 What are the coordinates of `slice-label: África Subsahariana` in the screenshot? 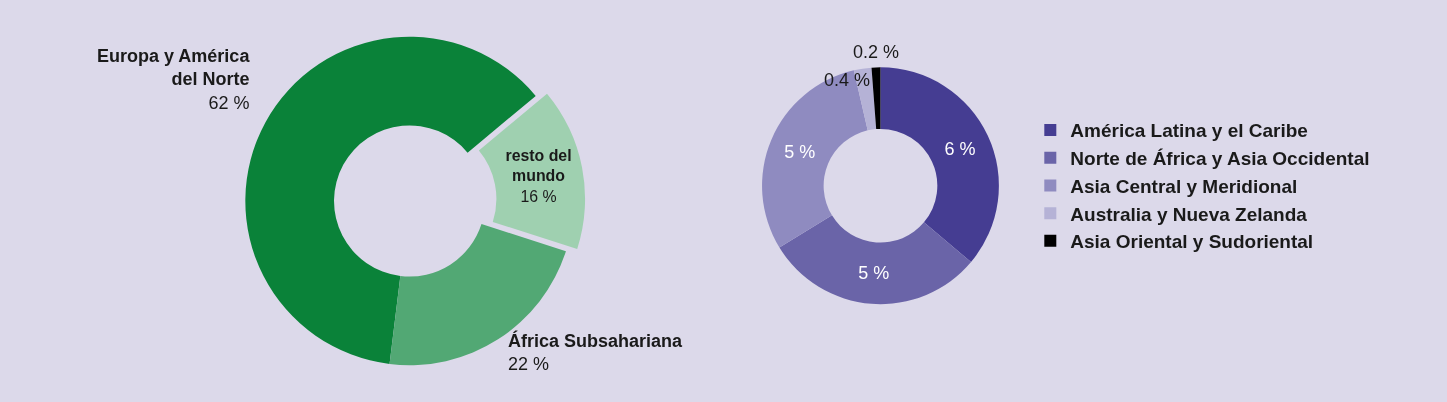 It's located at (596, 340).